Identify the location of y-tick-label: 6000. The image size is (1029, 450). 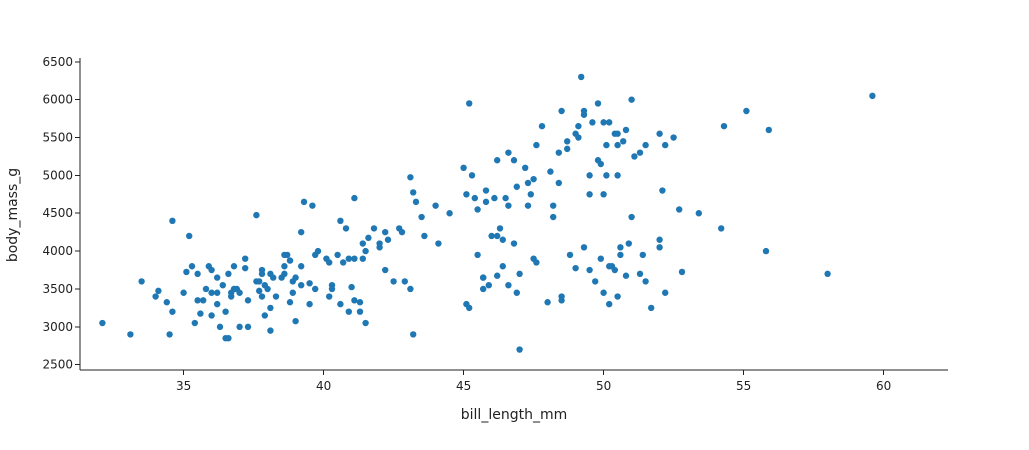
(57, 100).